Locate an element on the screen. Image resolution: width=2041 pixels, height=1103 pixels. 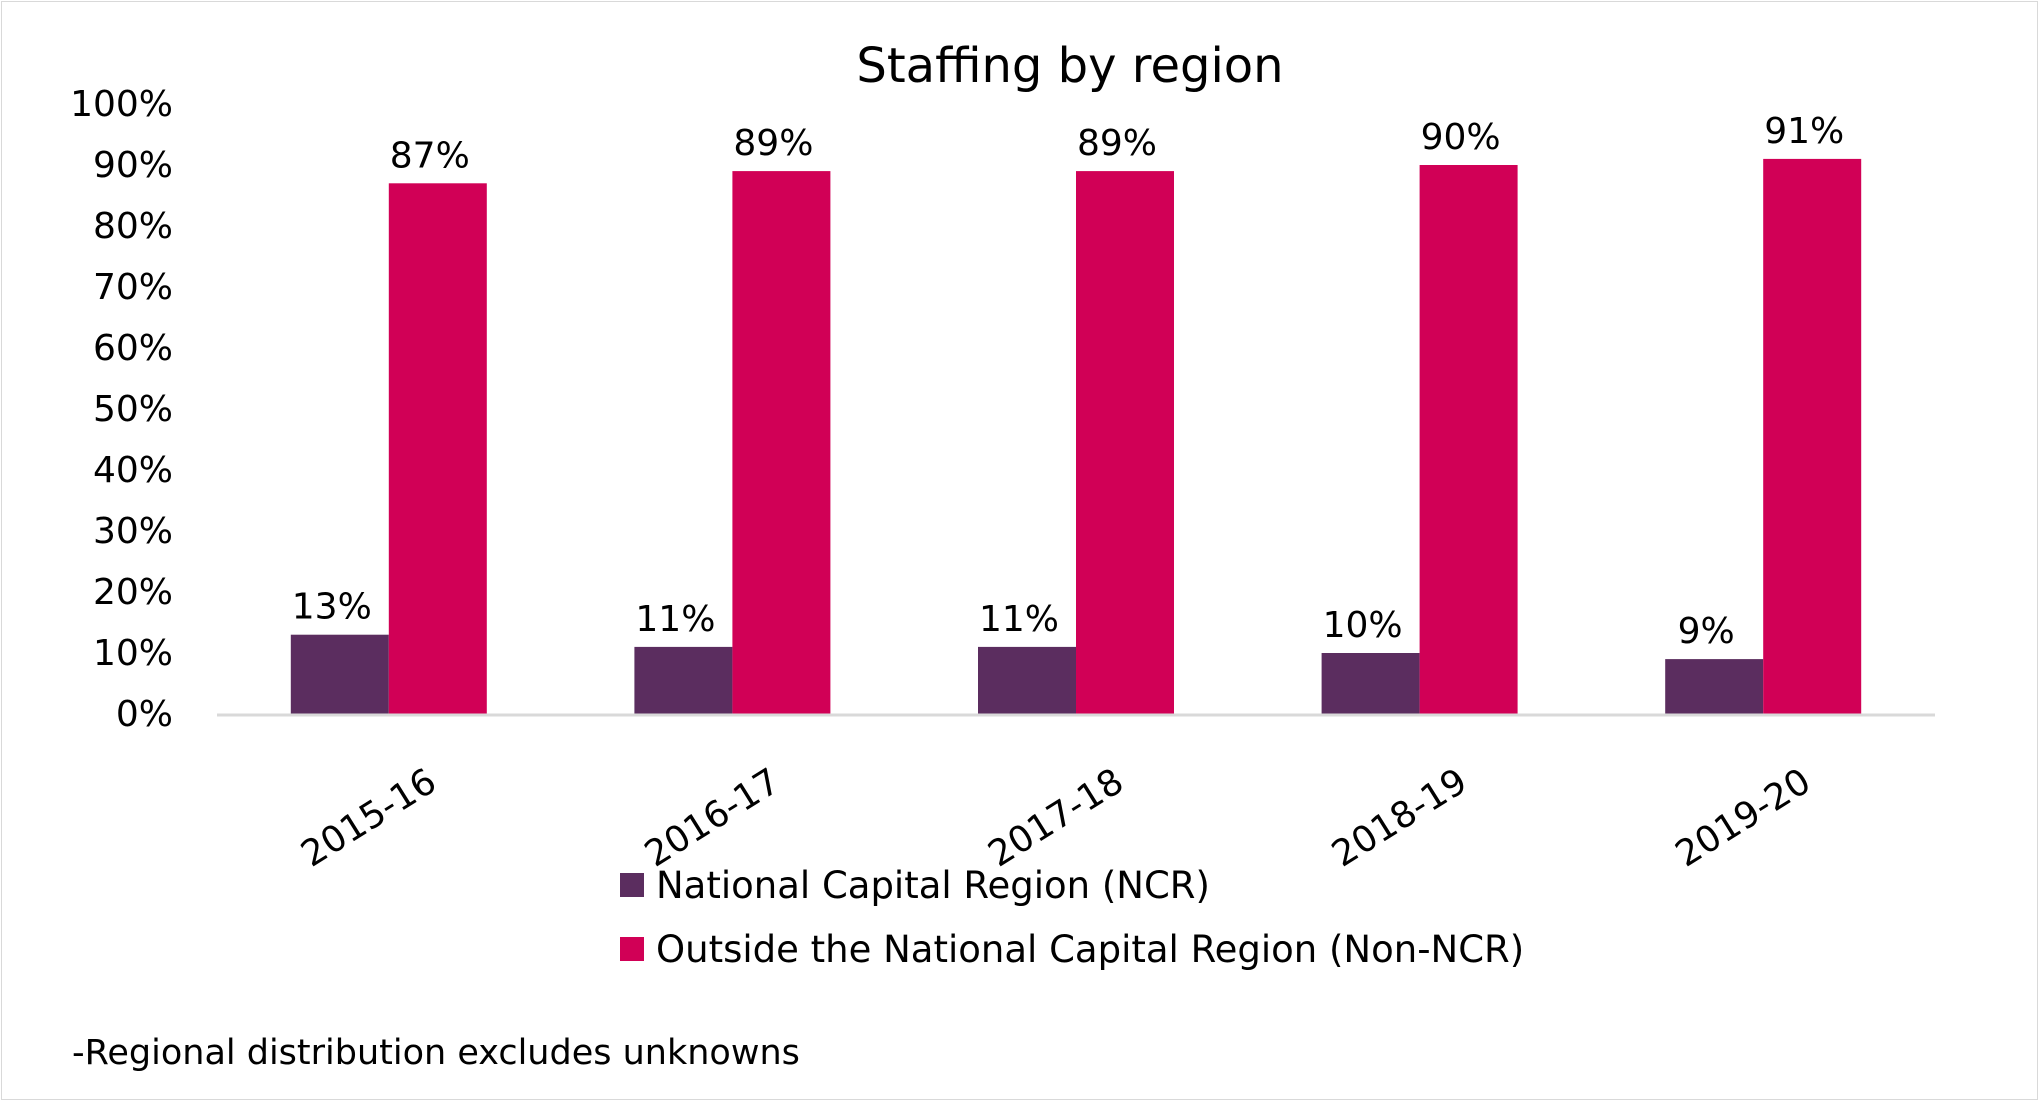
y-tick-label: 10% is located at coordinates (133, 653).